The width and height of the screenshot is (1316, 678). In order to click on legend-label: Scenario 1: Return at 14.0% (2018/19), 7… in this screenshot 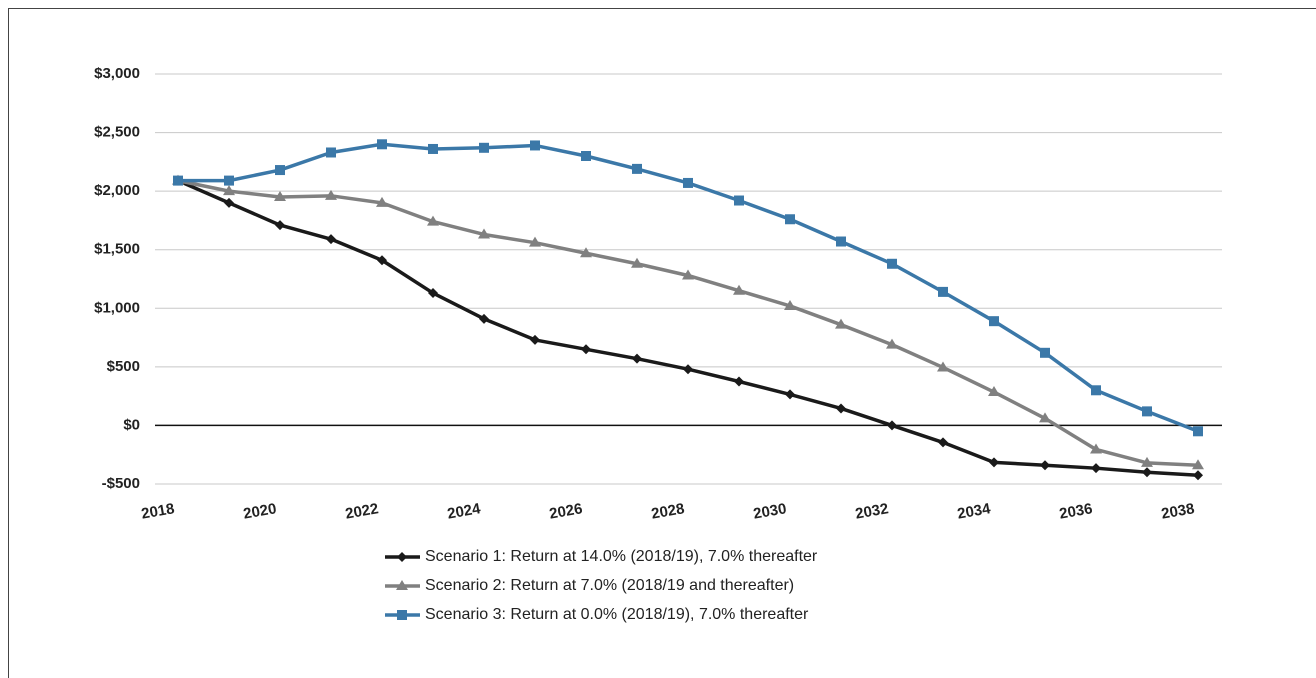, I will do `click(621, 556)`.